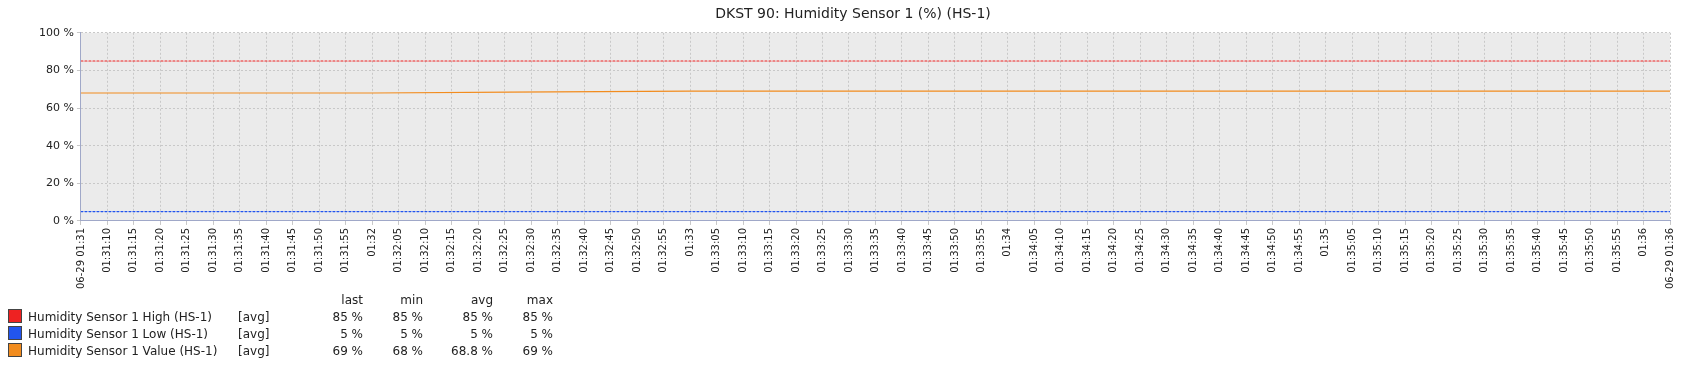 The height and width of the screenshot is (374, 1690). Describe the element at coordinates (118, 334) in the screenshot. I see `legend-label: Humidity Sensor 1 Low (HS-1)` at that location.